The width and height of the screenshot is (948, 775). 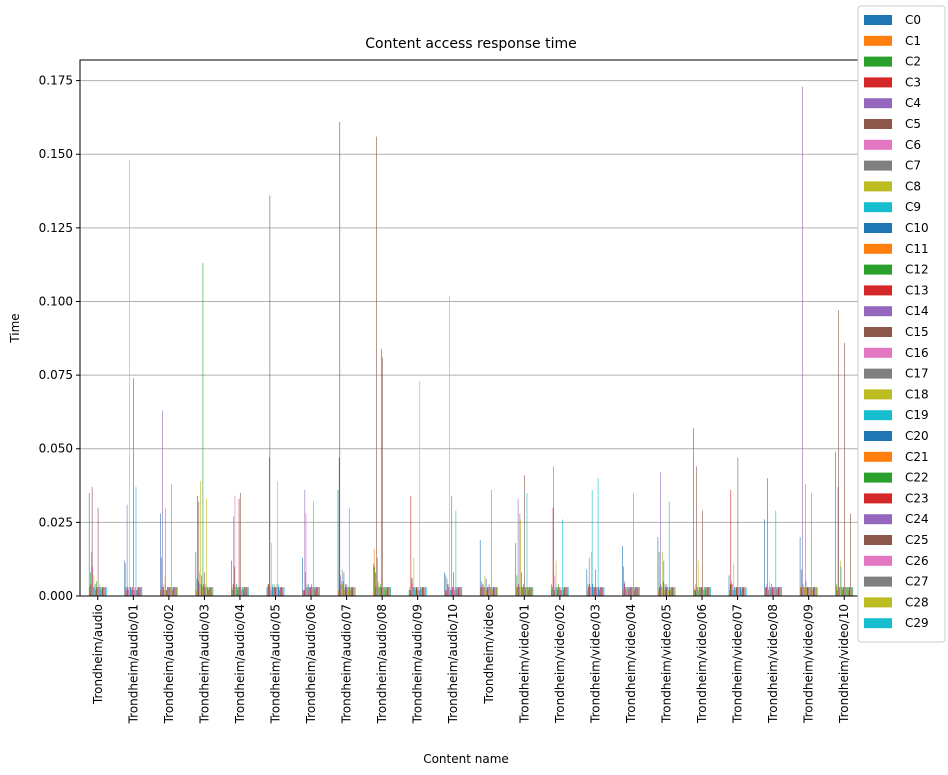 What do you see at coordinates (15, 328) in the screenshot?
I see `y-axis-label: Time` at bounding box center [15, 328].